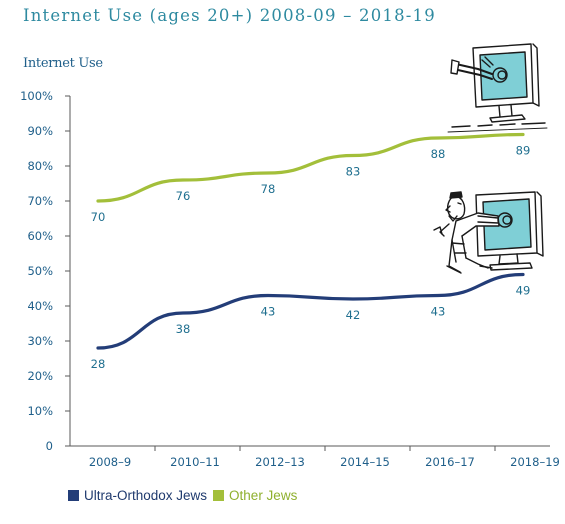 The image size is (565, 524). Describe the element at coordinates (183, 329) in the screenshot. I see `data-label-ultra-orthodox: 38` at that location.